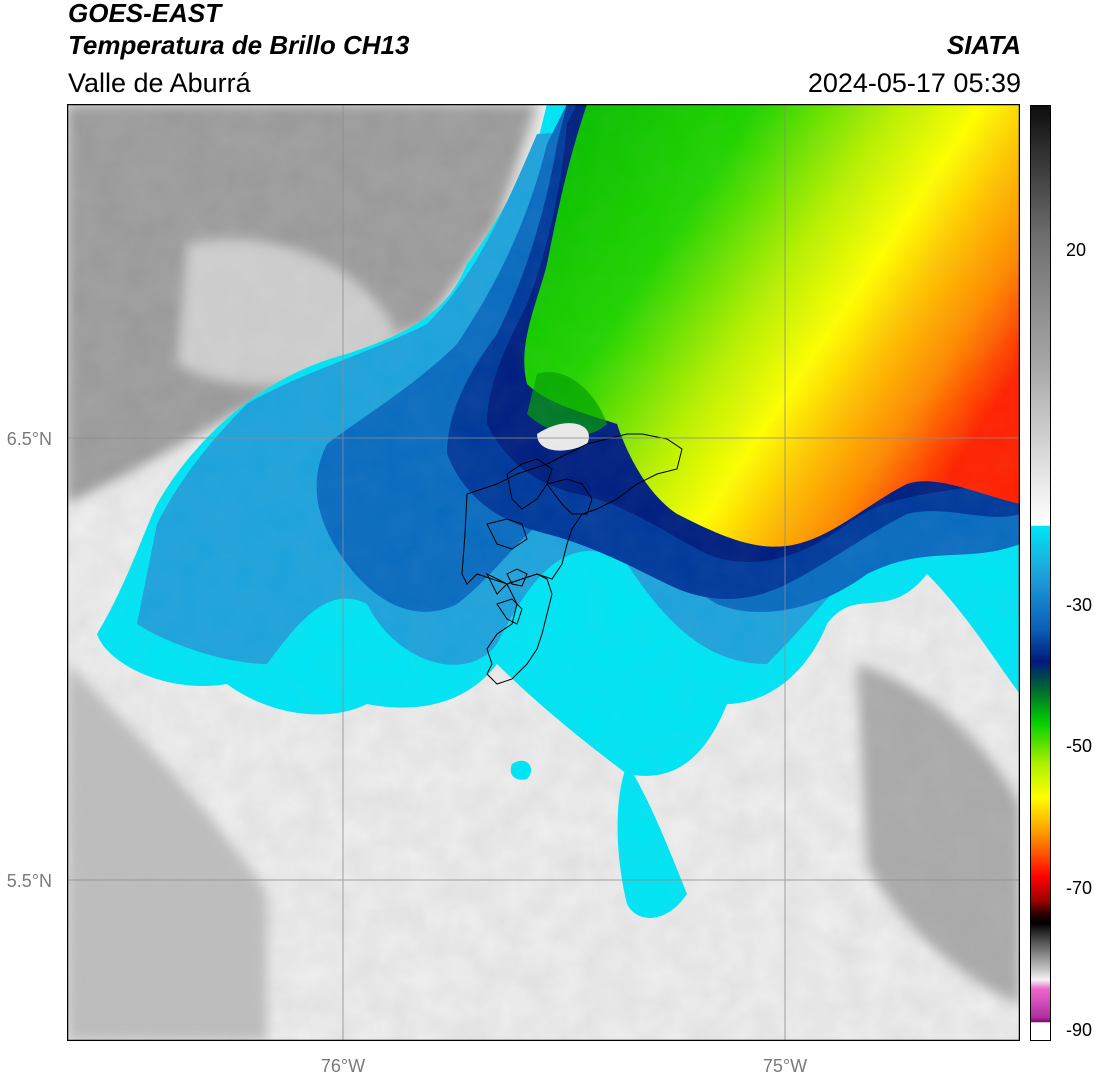 Image resolution: width=1094 pixels, height=1078 pixels. What do you see at coordinates (29, 881) in the screenshot?
I see `latitude-tick: 5.5°N` at bounding box center [29, 881].